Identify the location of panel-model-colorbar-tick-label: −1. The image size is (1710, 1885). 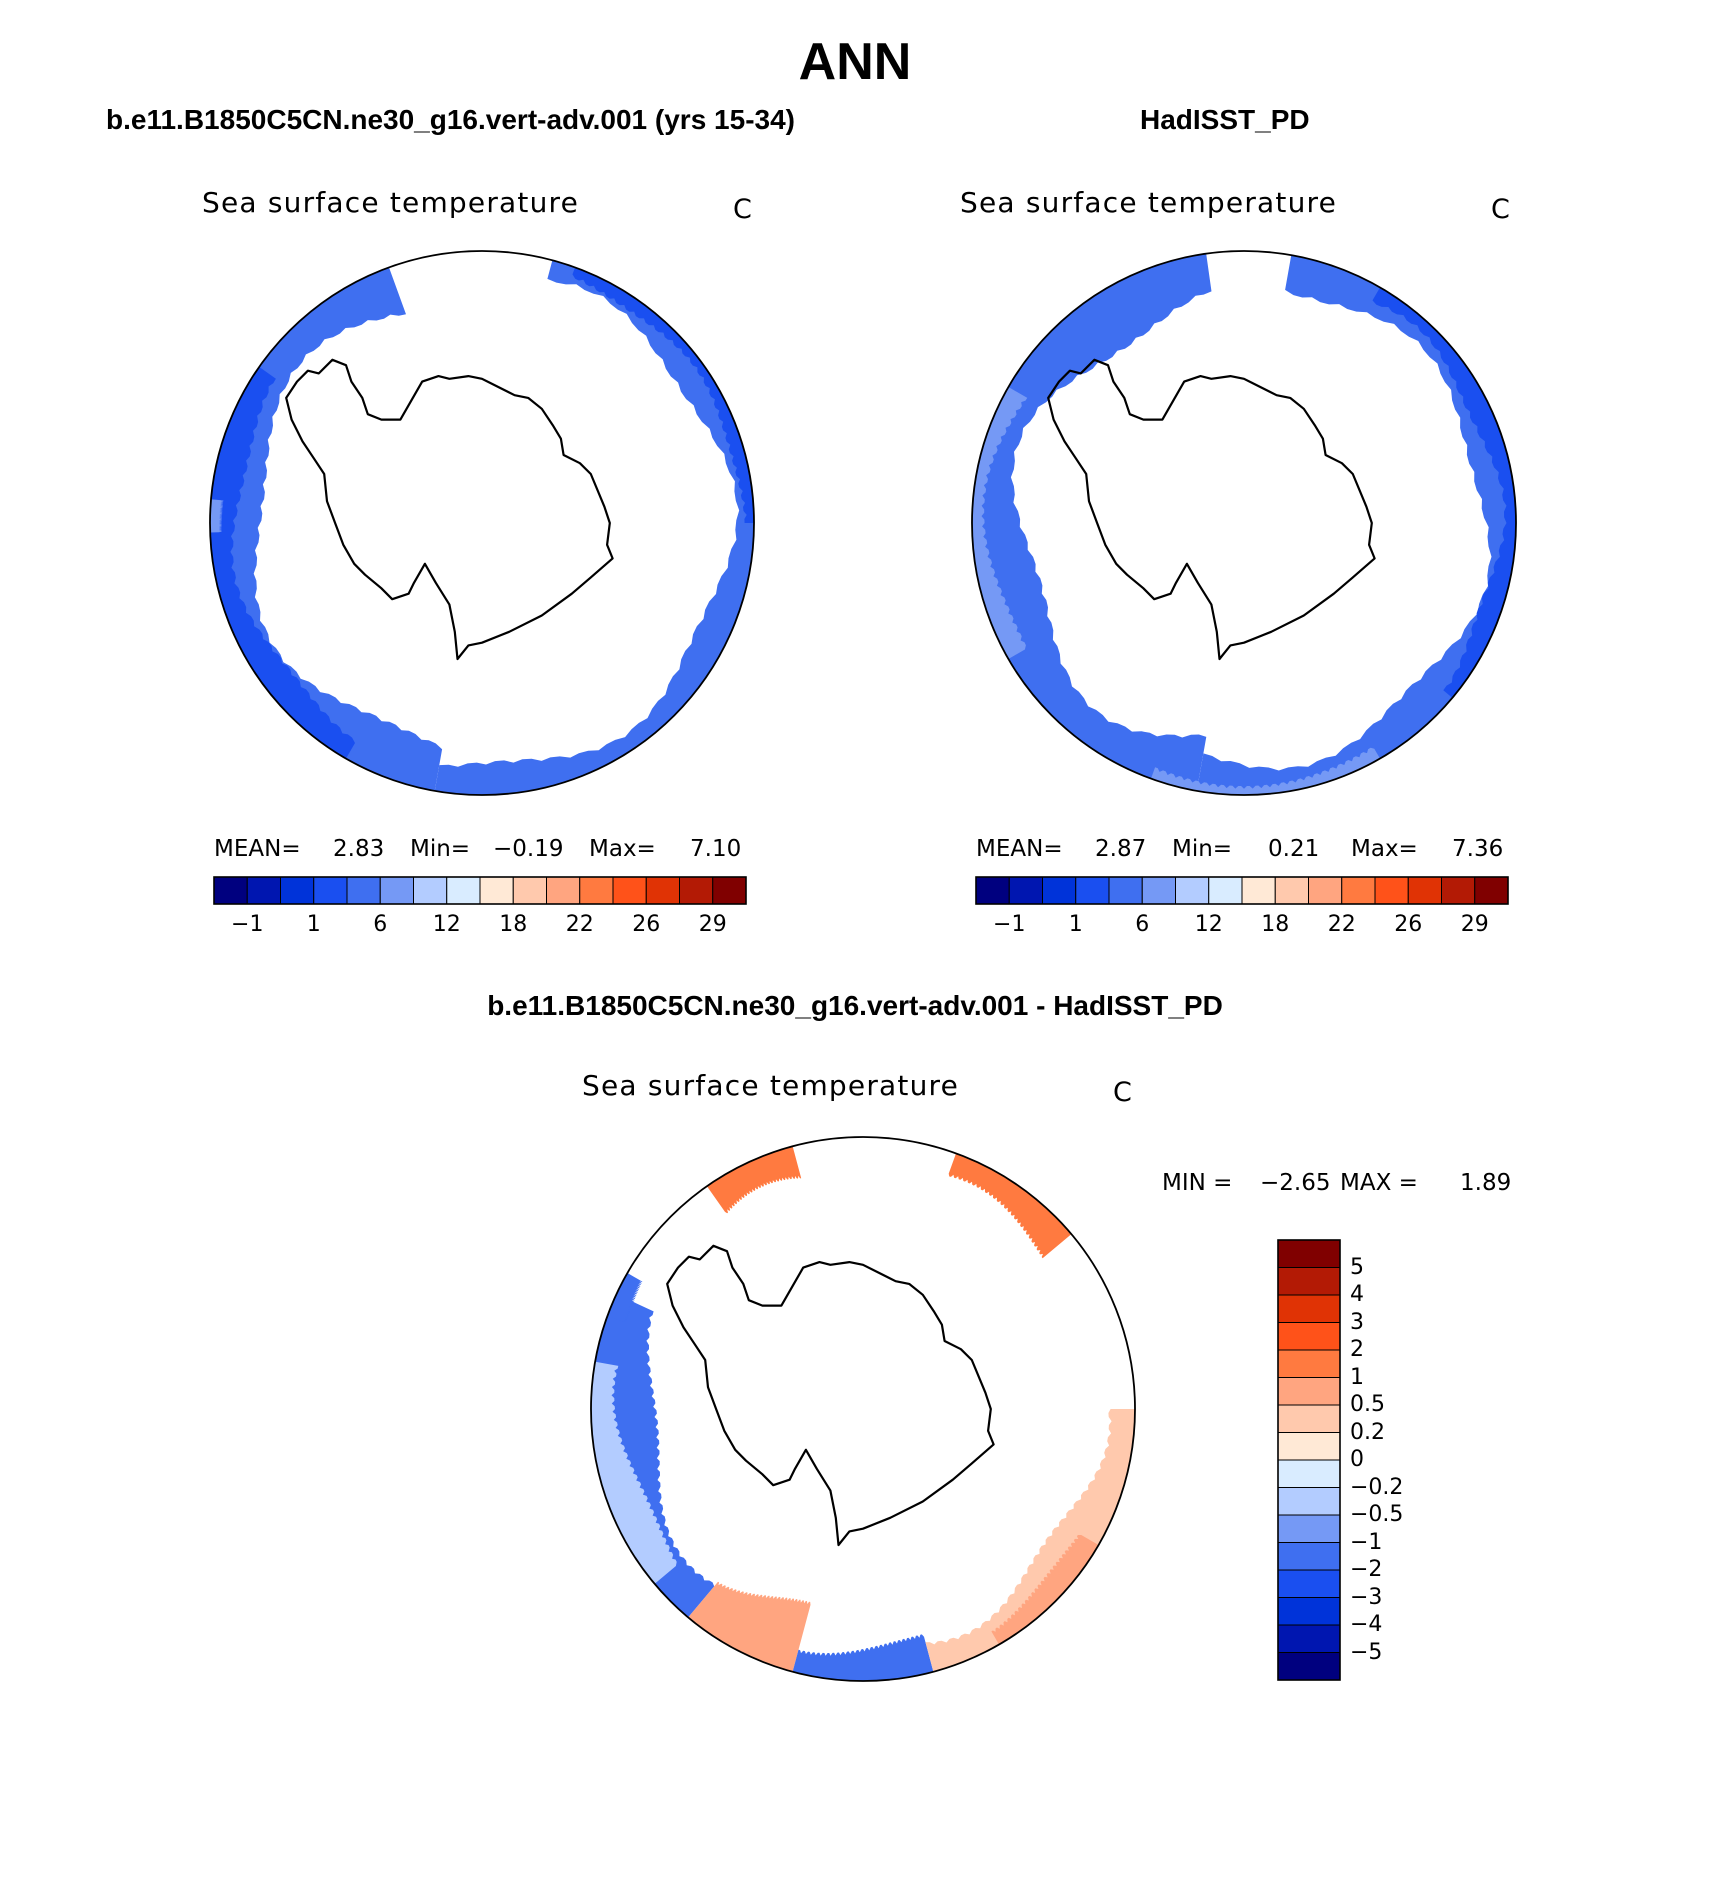
(247, 924).